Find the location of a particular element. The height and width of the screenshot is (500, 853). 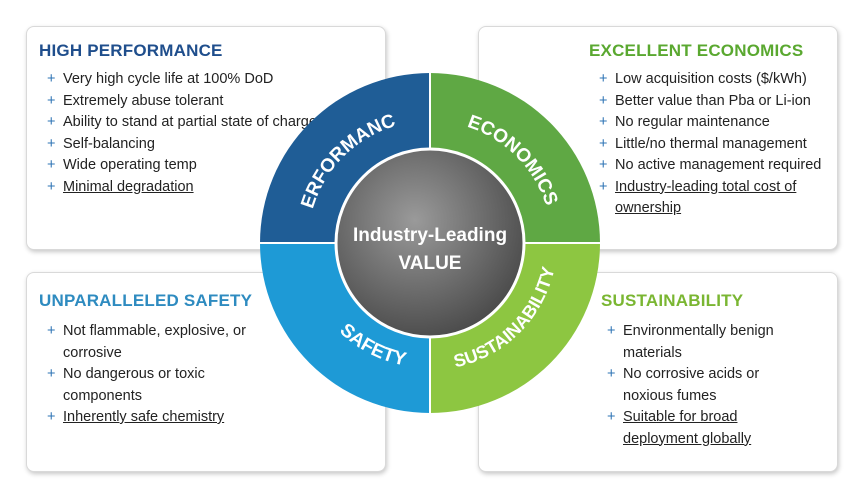

list-item: + Self-balancing is located at coordinates (182, 145).